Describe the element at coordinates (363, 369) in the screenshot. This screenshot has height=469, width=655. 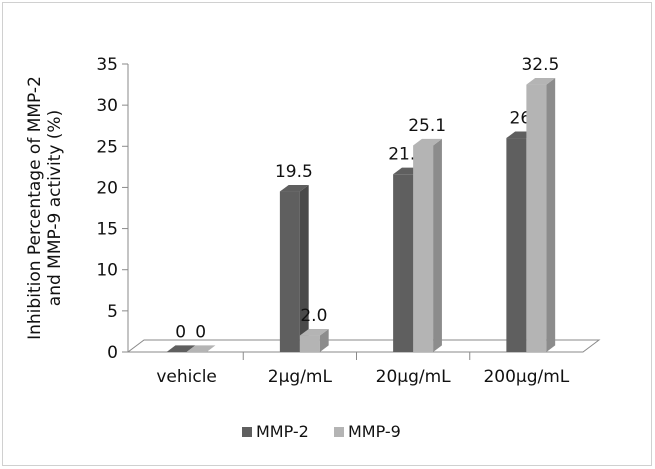
I see `x-axis-categories: vehicle 2µg/mL 20µg/mL 200µg/mL` at that location.